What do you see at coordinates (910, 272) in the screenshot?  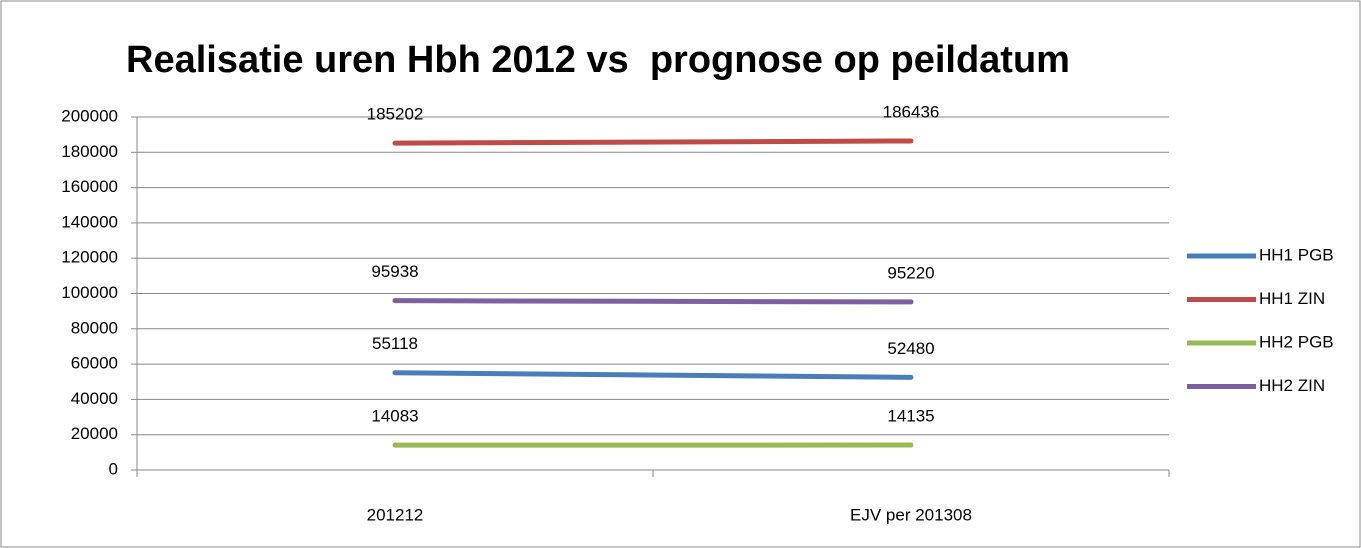 I see `data-label: 95220` at bounding box center [910, 272].